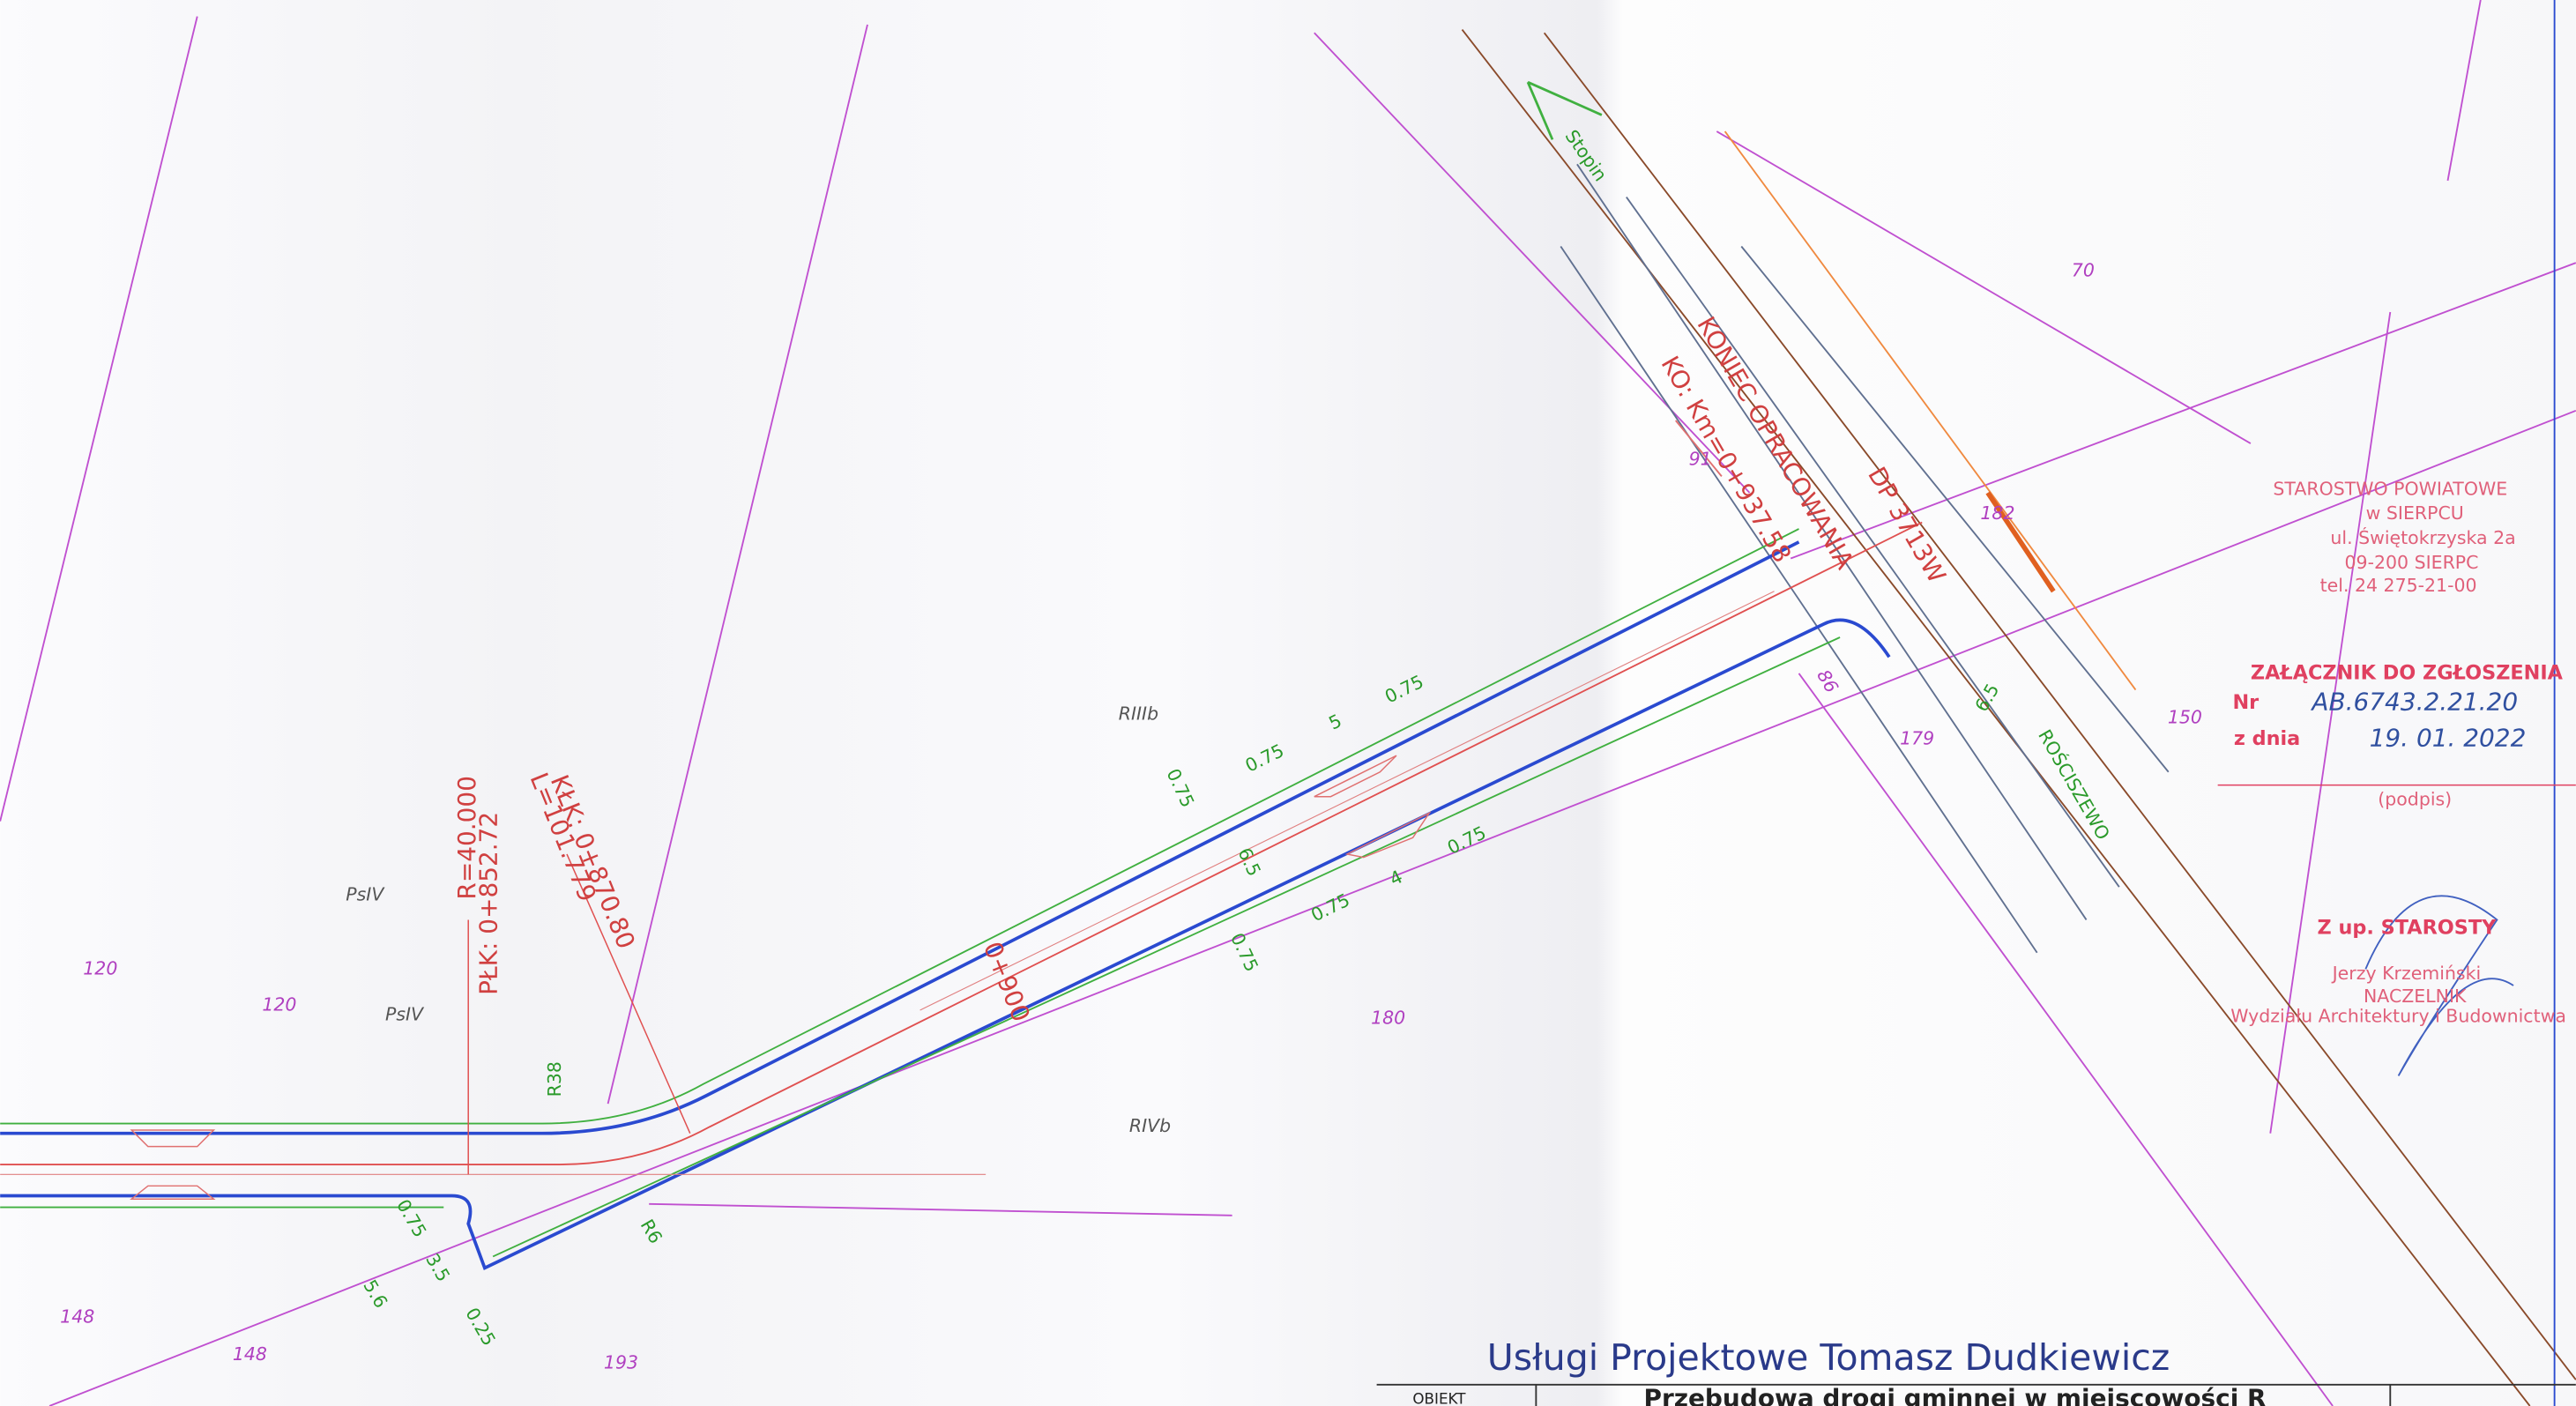 Image resolution: width=2576 pixels, height=1406 pixels. I want to click on signature, so click(2439, 986).